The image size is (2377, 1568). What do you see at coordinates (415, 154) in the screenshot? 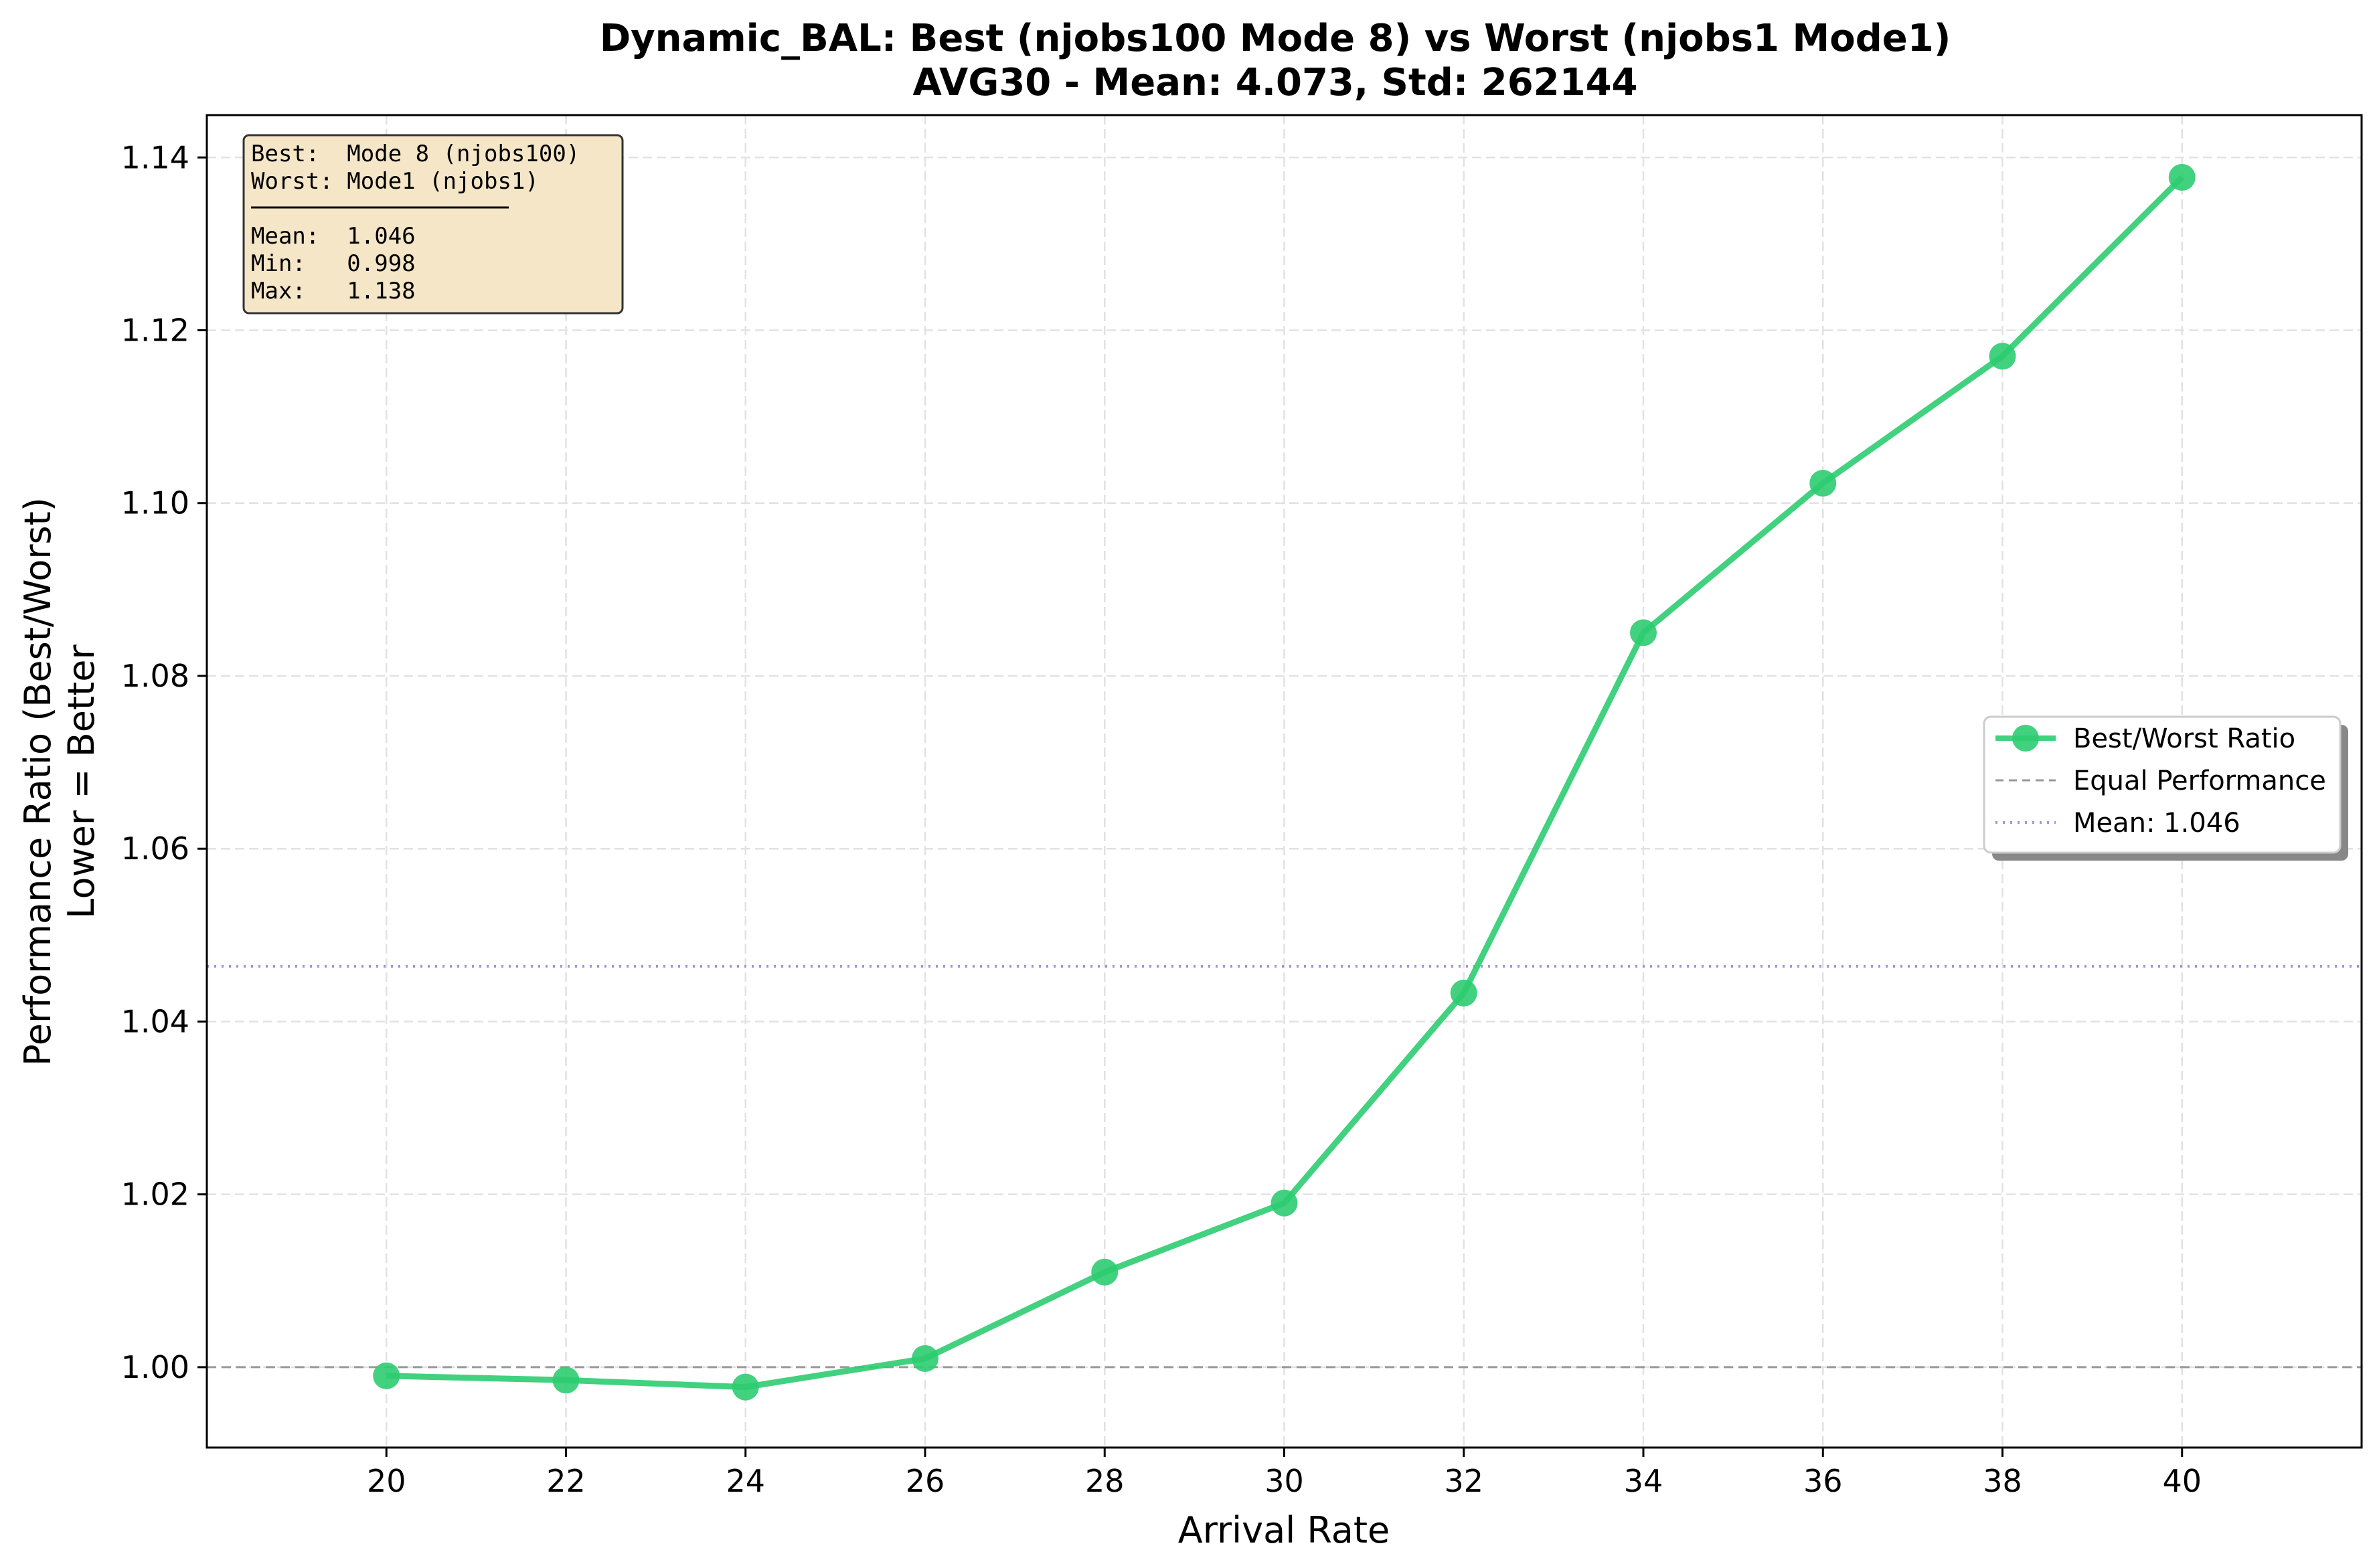
I see `stats-line-best: Best: Mode 8 (njobs100)` at bounding box center [415, 154].